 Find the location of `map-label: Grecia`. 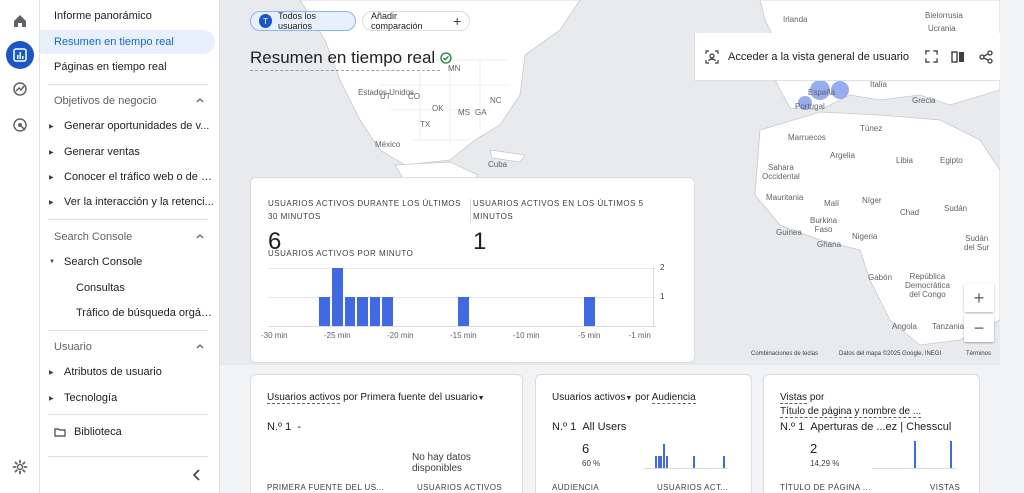

map-label: Grecia is located at coordinates (924, 100).